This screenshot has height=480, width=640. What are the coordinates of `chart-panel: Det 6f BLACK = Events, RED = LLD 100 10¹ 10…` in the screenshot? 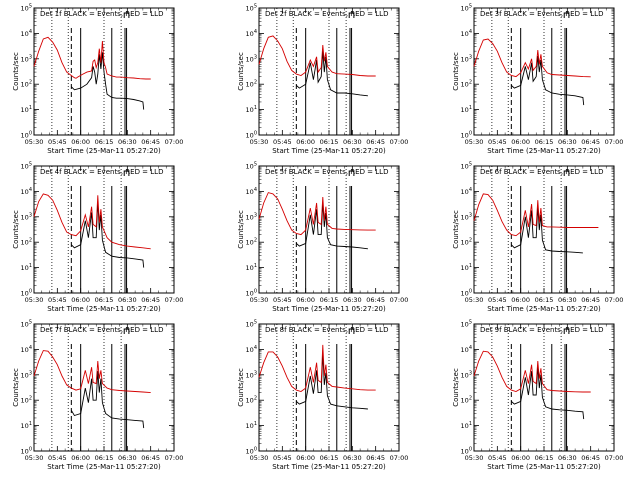 It's located at (537, 238).